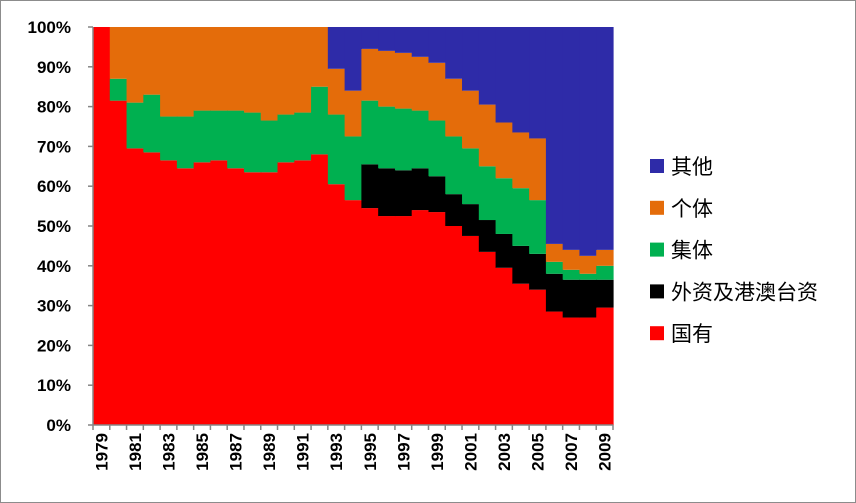 Image resolution: width=856 pixels, height=503 pixels. I want to click on x-tick-label: 2009, so click(605, 452).